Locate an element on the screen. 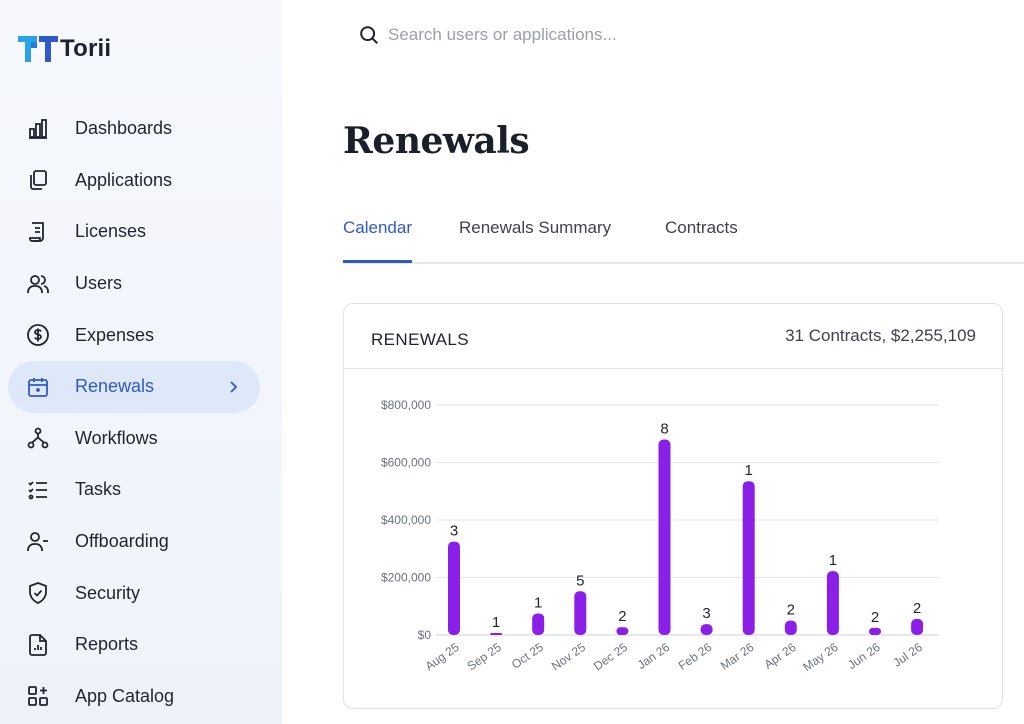 The height and width of the screenshot is (724, 1024). copy-icon is located at coordinates (38, 180).